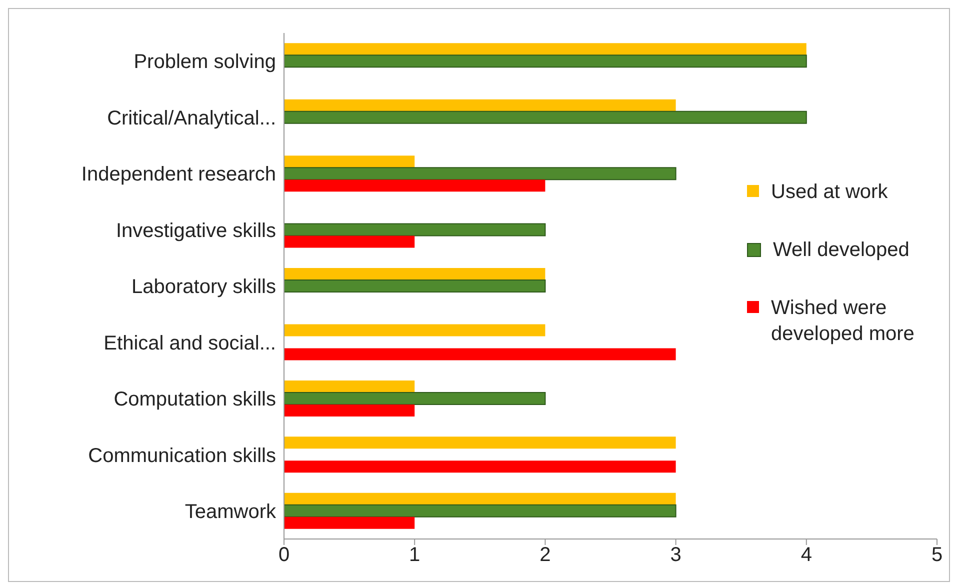 The image size is (955, 585). I want to click on legend-label: Well developed, so click(841, 250).